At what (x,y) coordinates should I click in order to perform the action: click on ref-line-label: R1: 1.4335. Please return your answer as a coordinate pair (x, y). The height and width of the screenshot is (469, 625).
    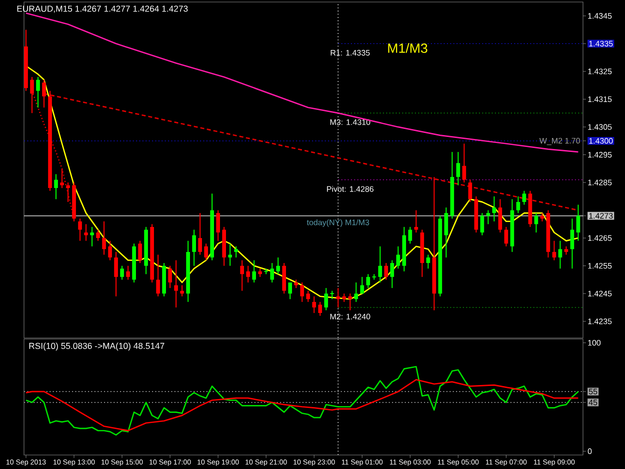
    Looking at the image, I should click on (350, 53).